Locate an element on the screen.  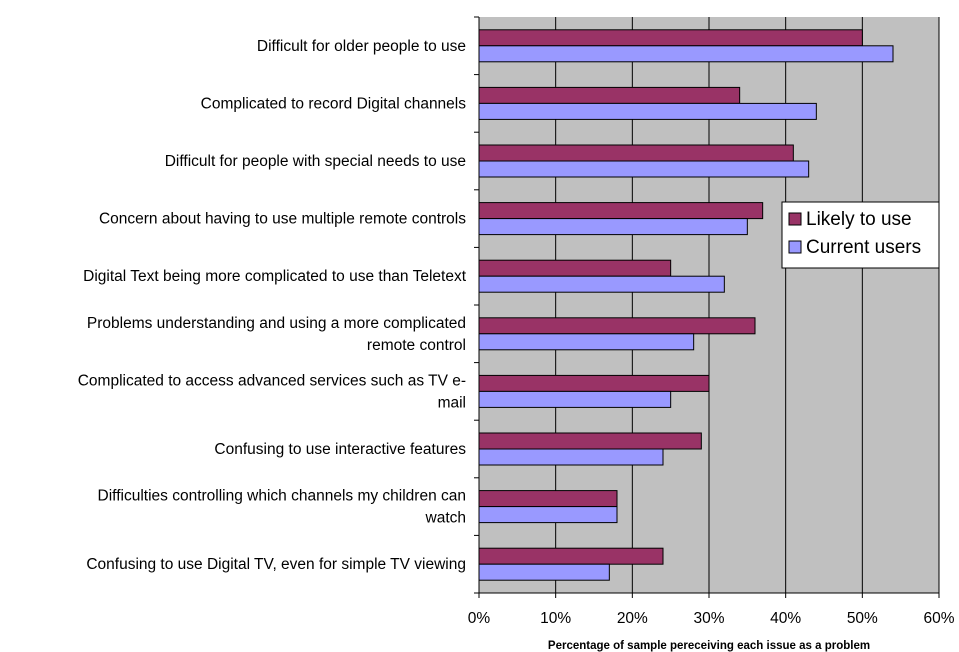
x-tick-label: 50% is located at coordinates (862, 618).